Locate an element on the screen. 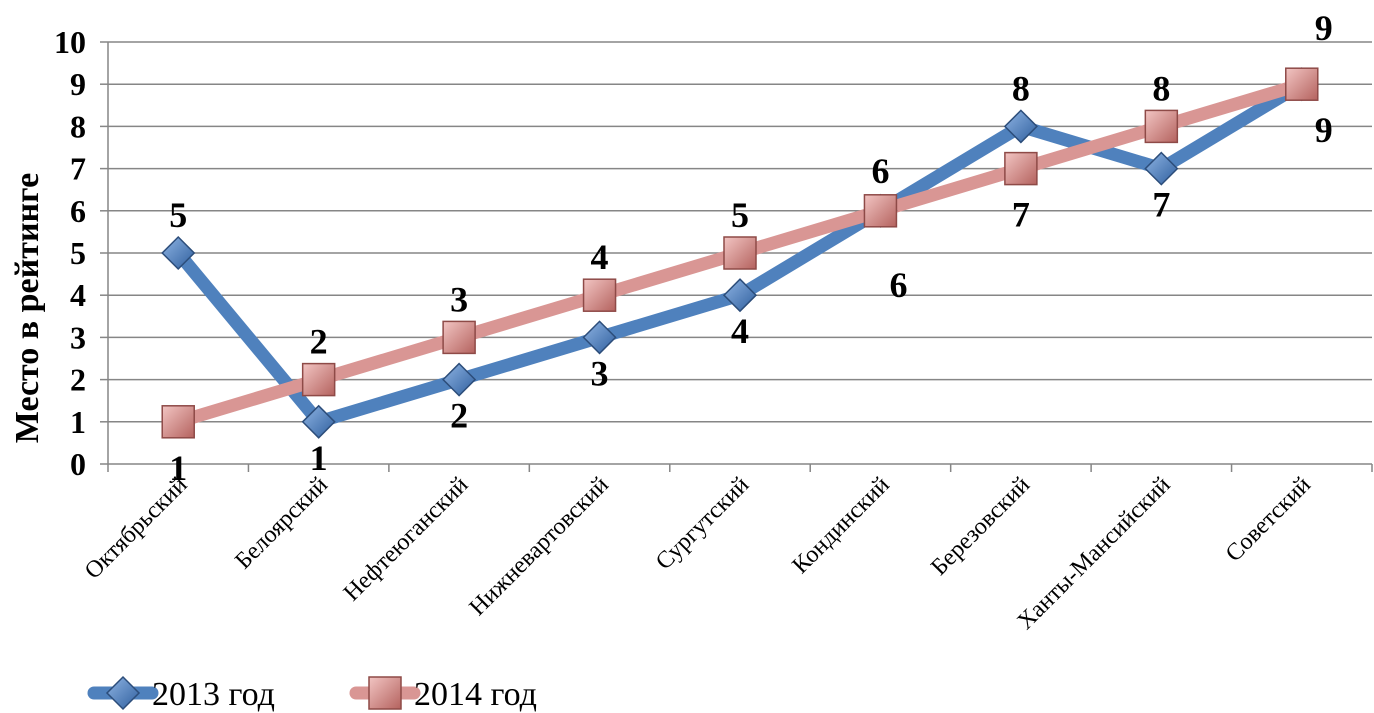 The image size is (1374, 713). data-label-series-1: 7 is located at coordinates (1161, 205).